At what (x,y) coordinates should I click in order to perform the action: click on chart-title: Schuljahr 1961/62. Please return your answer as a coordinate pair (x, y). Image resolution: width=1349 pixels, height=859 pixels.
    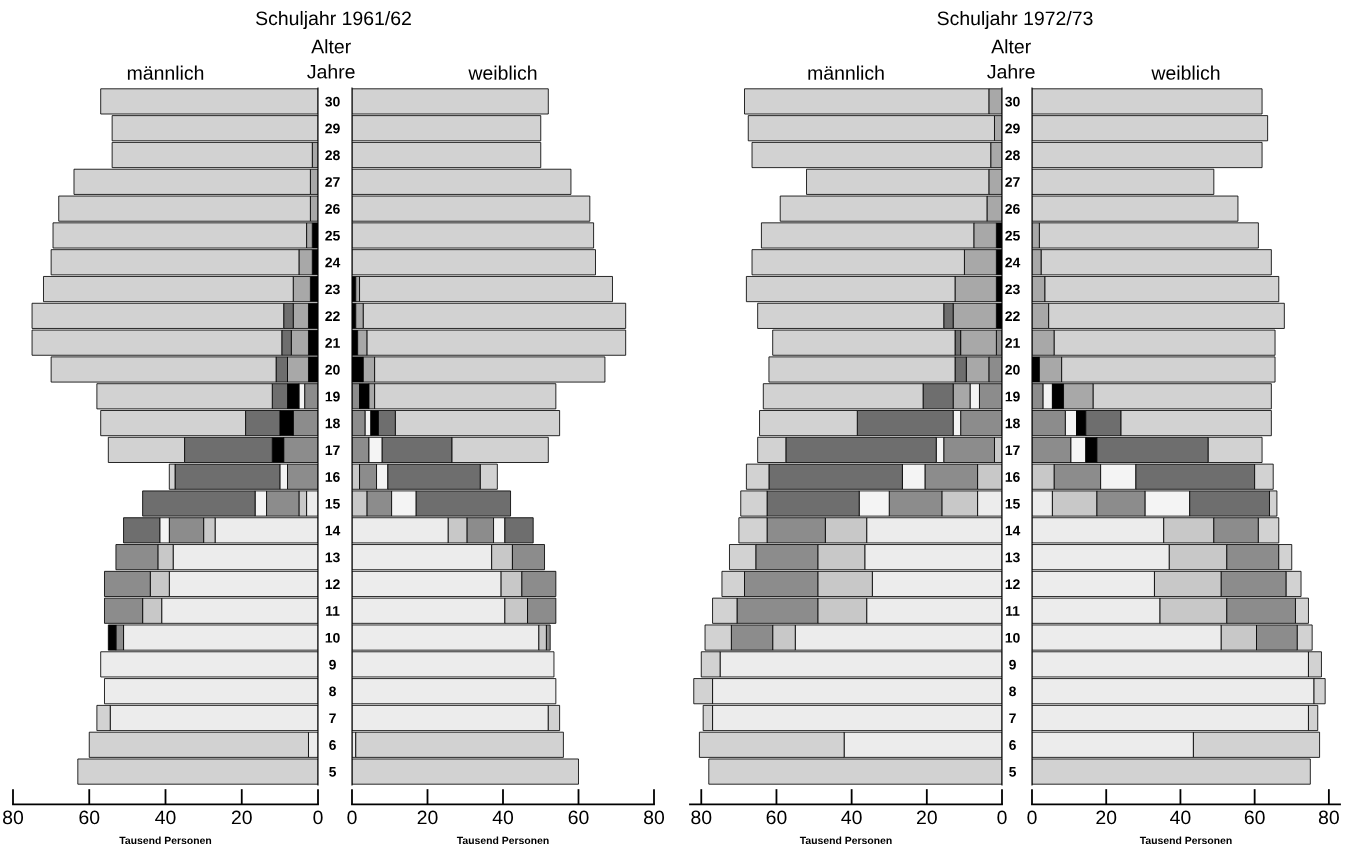
    Looking at the image, I should click on (333, 20).